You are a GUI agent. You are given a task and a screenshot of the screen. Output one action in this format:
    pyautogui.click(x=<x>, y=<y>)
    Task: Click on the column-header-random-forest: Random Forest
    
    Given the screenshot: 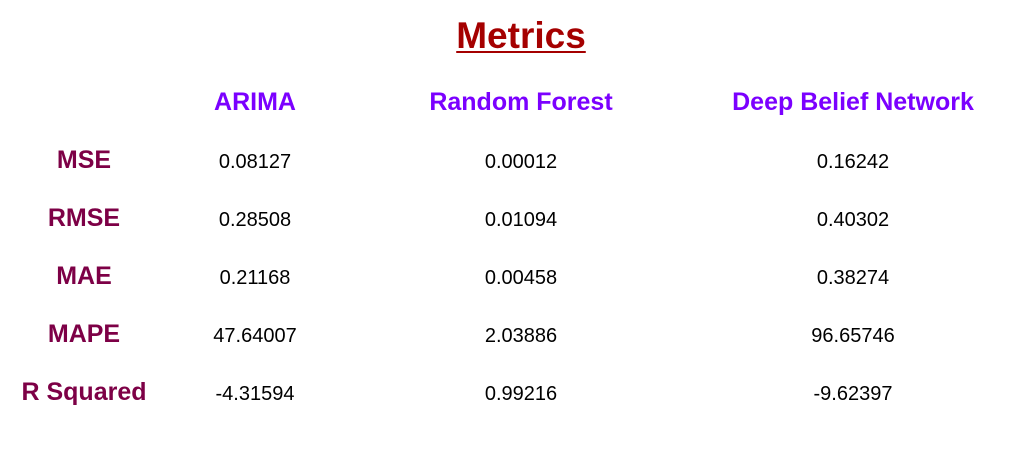 What is the action you would take?
    pyautogui.click(x=521, y=102)
    